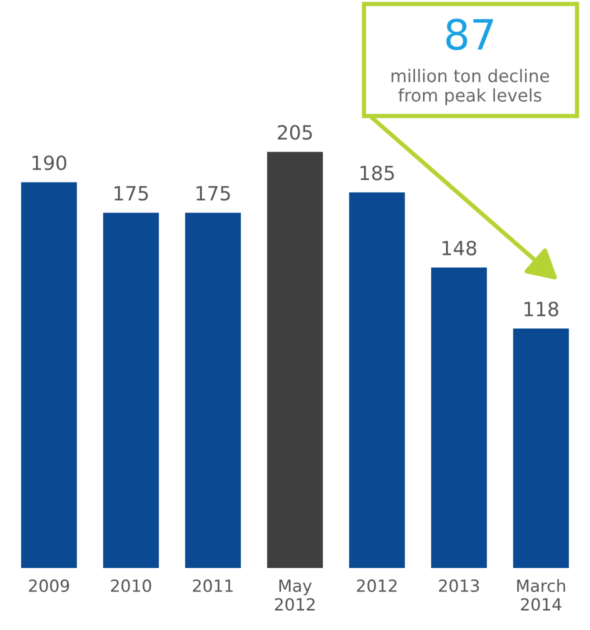 Image resolution: width=590 pixels, height=630 pixels. I want to click on x-tick-label: 2013, so click(459, 585).